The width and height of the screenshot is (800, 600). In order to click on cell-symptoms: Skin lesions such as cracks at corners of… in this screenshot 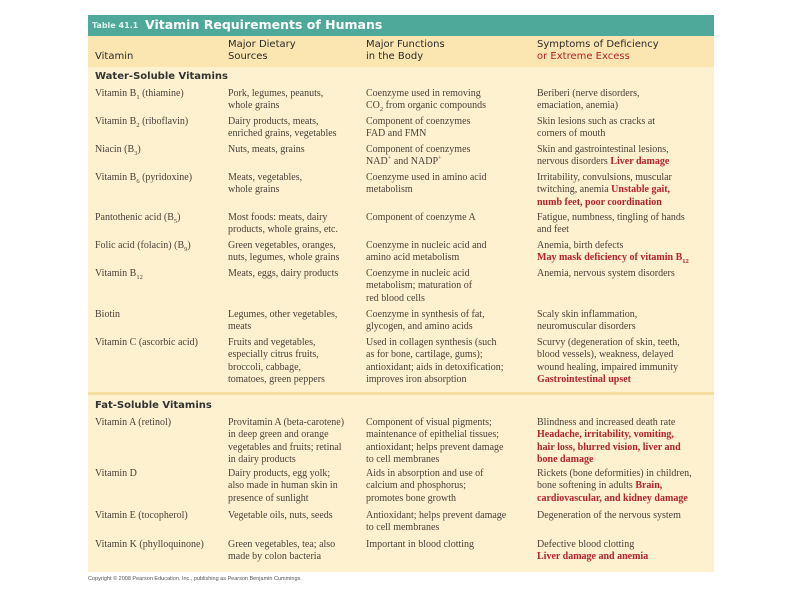, I will do `click(596, 128)`.